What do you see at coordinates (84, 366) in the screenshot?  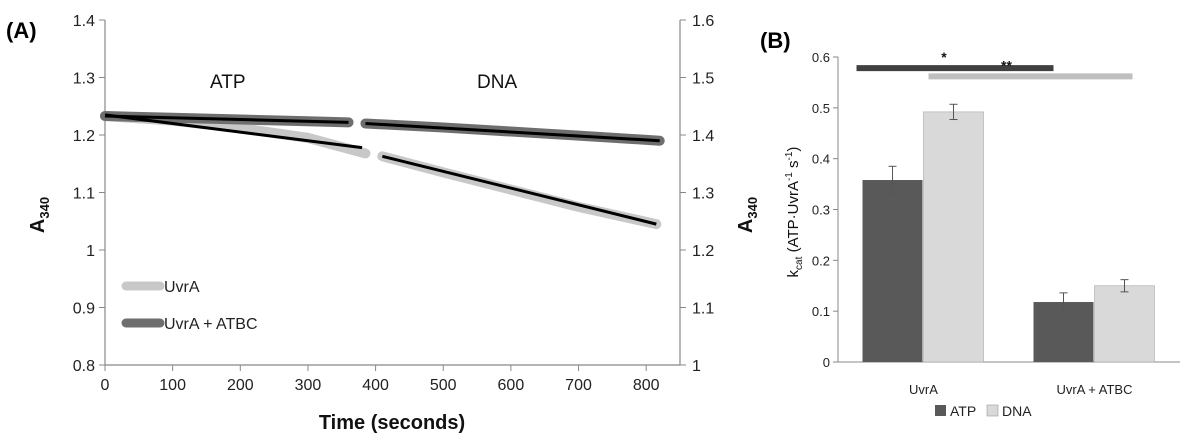 I see `panel-a-left-y-tick-label: 0.8` at bounding box center [84, 366].